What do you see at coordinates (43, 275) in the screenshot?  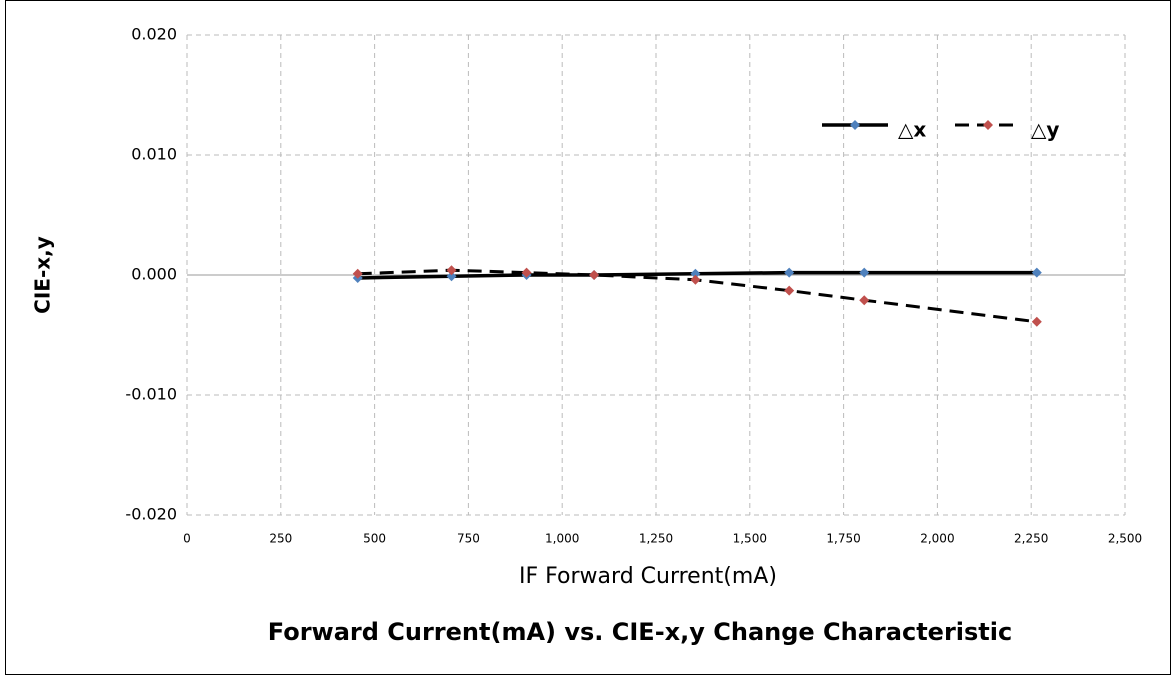 I see `y-axis-label: CIE-x,y` at bounding box center [43, 275].